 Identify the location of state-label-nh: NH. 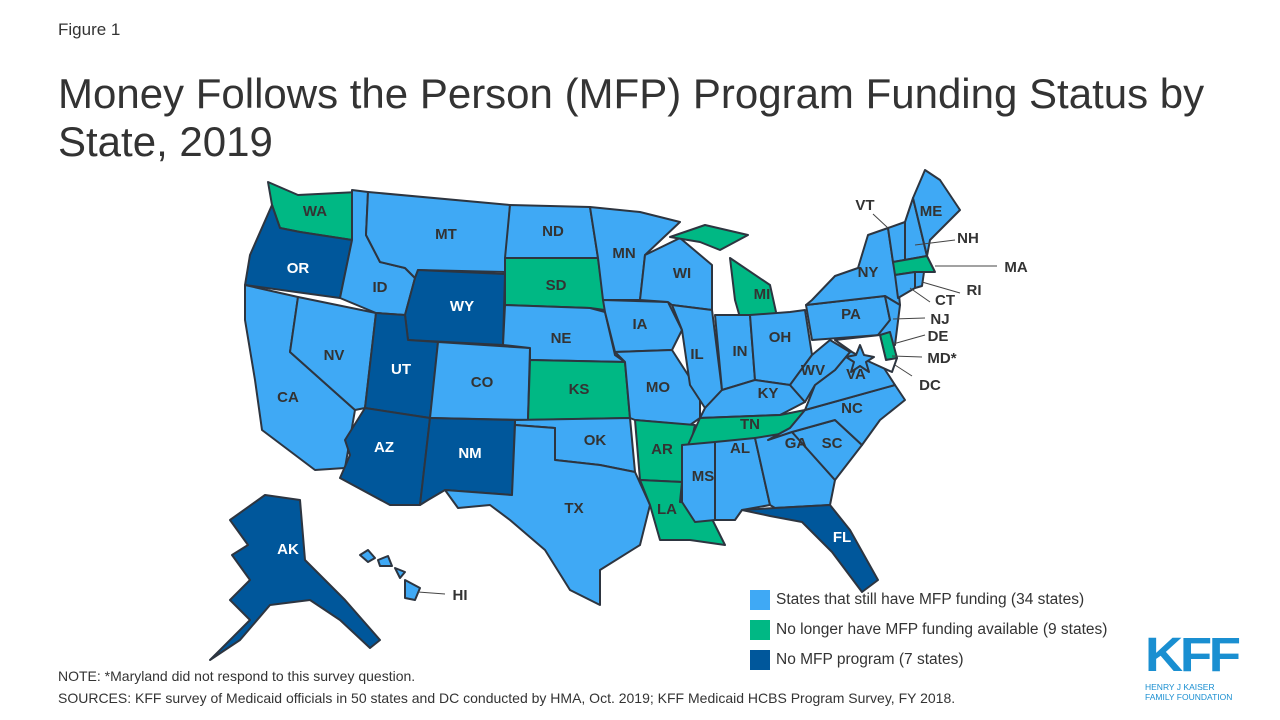
(968, 238).